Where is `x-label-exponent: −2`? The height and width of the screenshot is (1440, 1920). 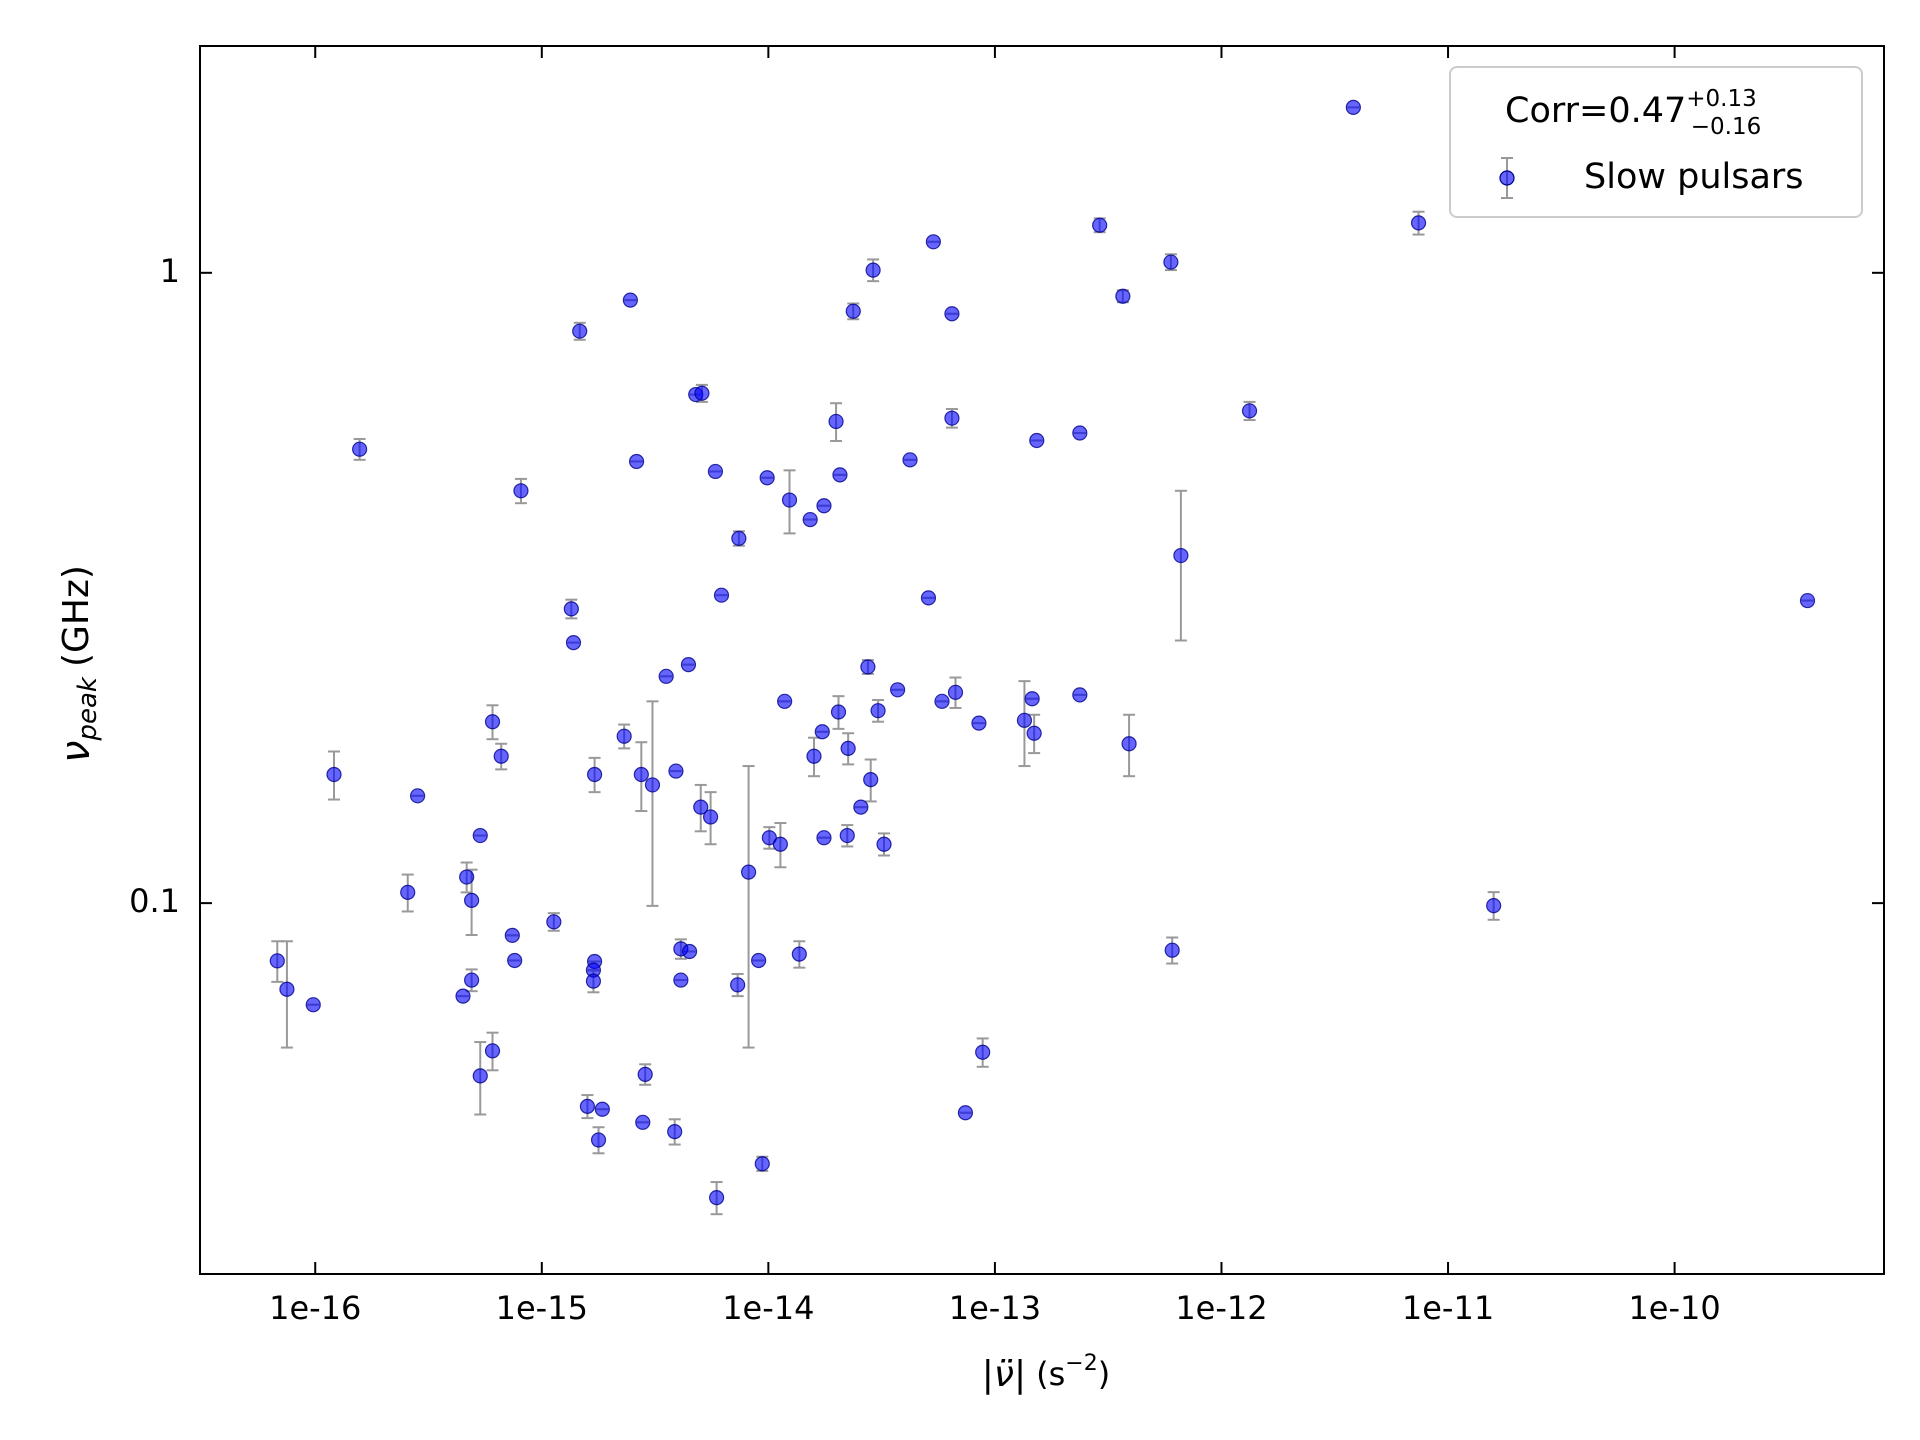
x-label-exponent: −2 is located at coordinates (1081, 1363).